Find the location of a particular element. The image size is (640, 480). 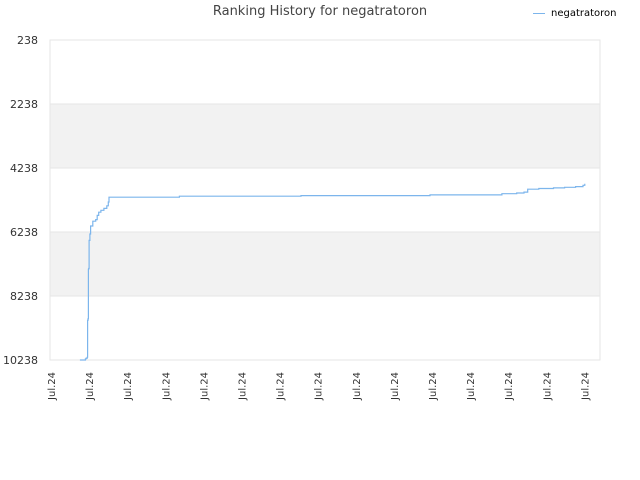

legend-swatch is located at coordinates (539, 13).